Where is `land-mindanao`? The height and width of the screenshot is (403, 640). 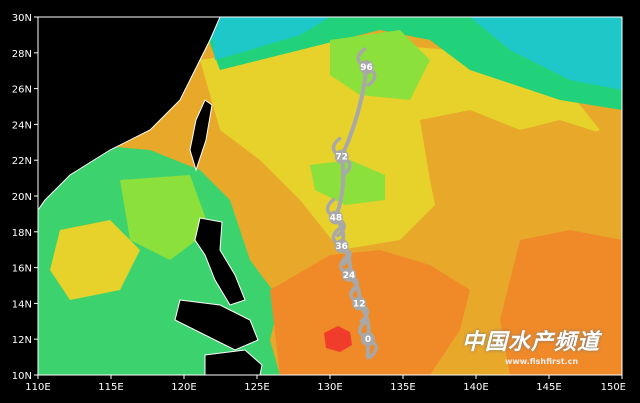
land-mindanao is located at coordinates (233, 362).